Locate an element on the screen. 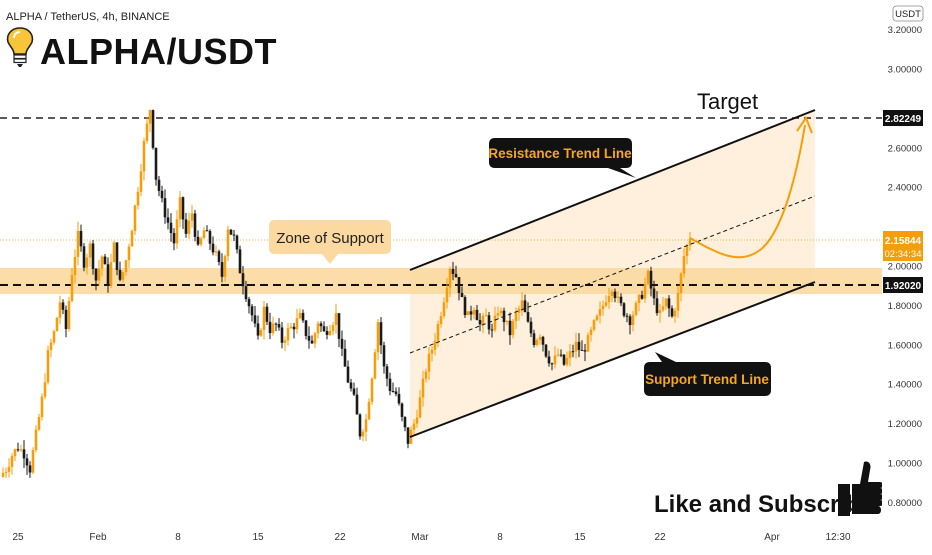 The image size is (932, 555). price-tick-label: 1.20000 is located at coordinates (905, 424).